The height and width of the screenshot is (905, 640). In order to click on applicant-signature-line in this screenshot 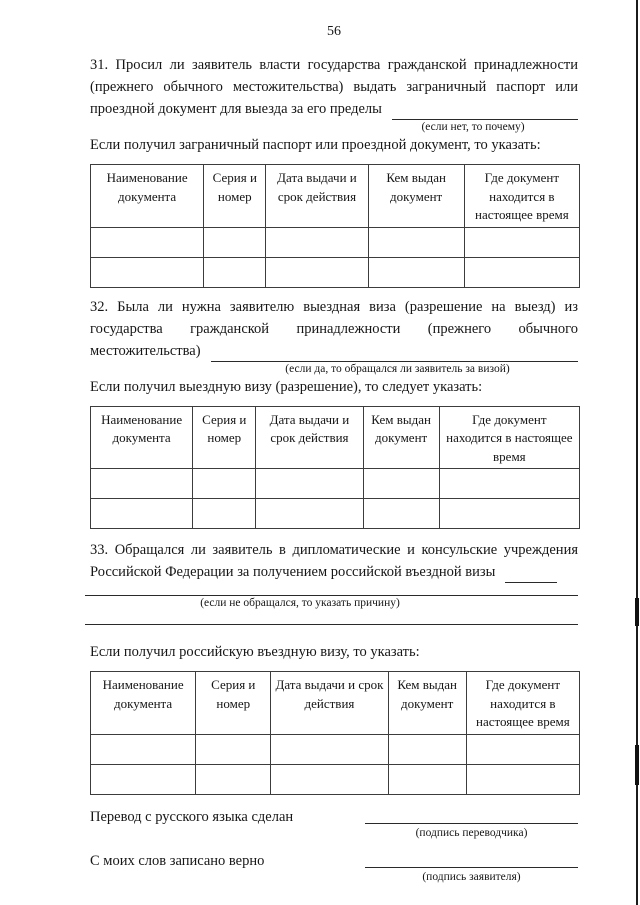, I will do `click(471, 859)`.